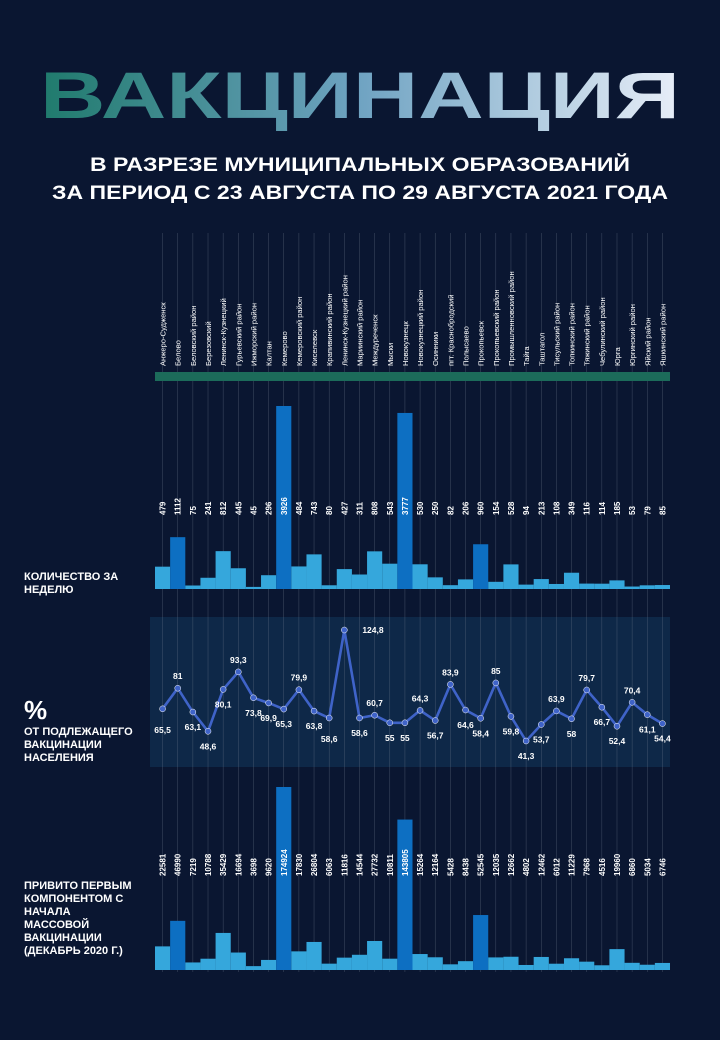 The height and width of the screenshot is (1040, 720). Describe the element at coordinates (466, 508) in the screenshot. I see `weekly-value-label: 206` at that location.